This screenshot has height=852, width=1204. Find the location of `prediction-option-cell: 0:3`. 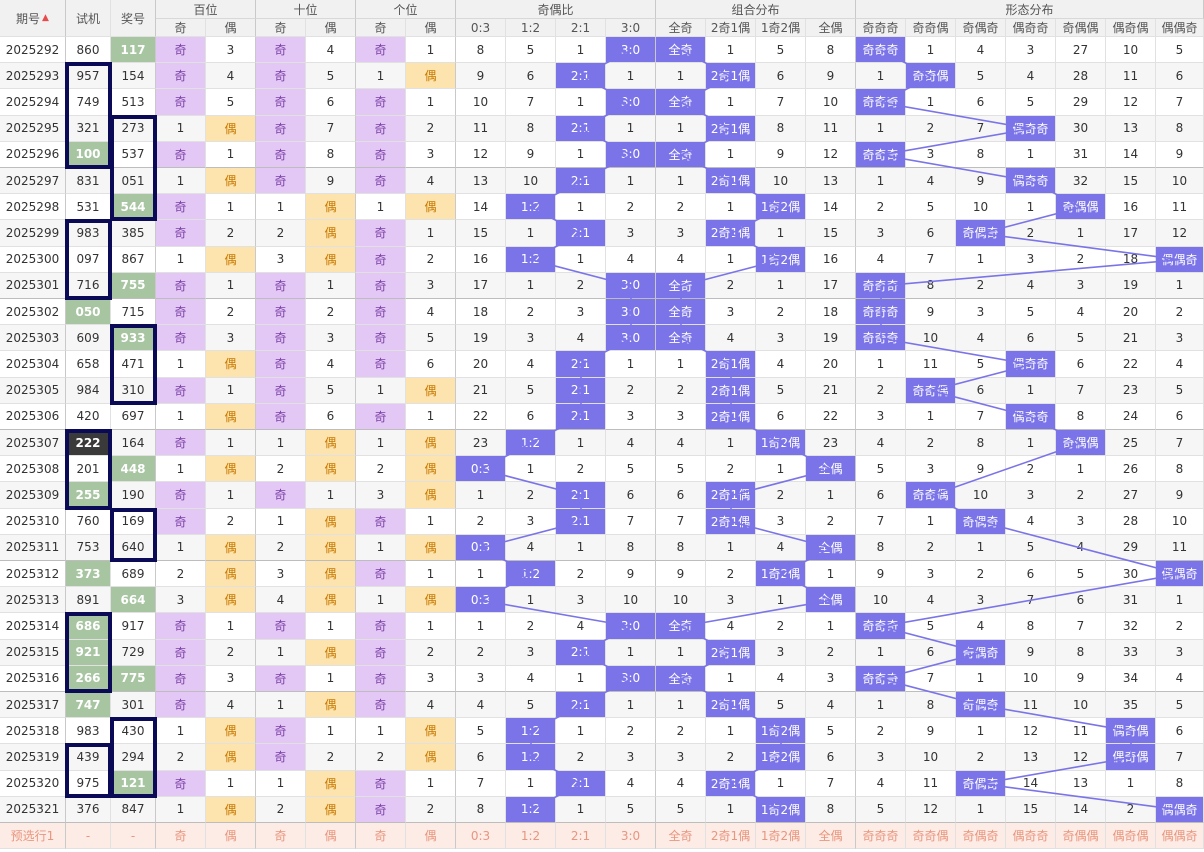

prediction-option-cell: 0:3 is located at coordinates (481, 836).